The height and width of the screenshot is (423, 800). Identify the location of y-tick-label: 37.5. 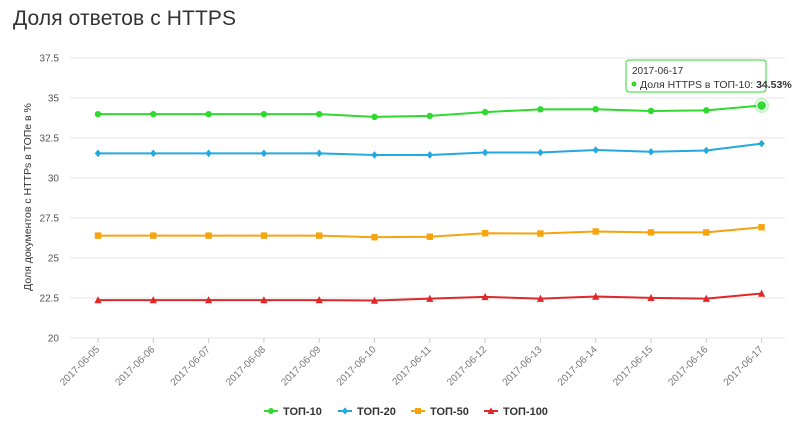
(50, 59).